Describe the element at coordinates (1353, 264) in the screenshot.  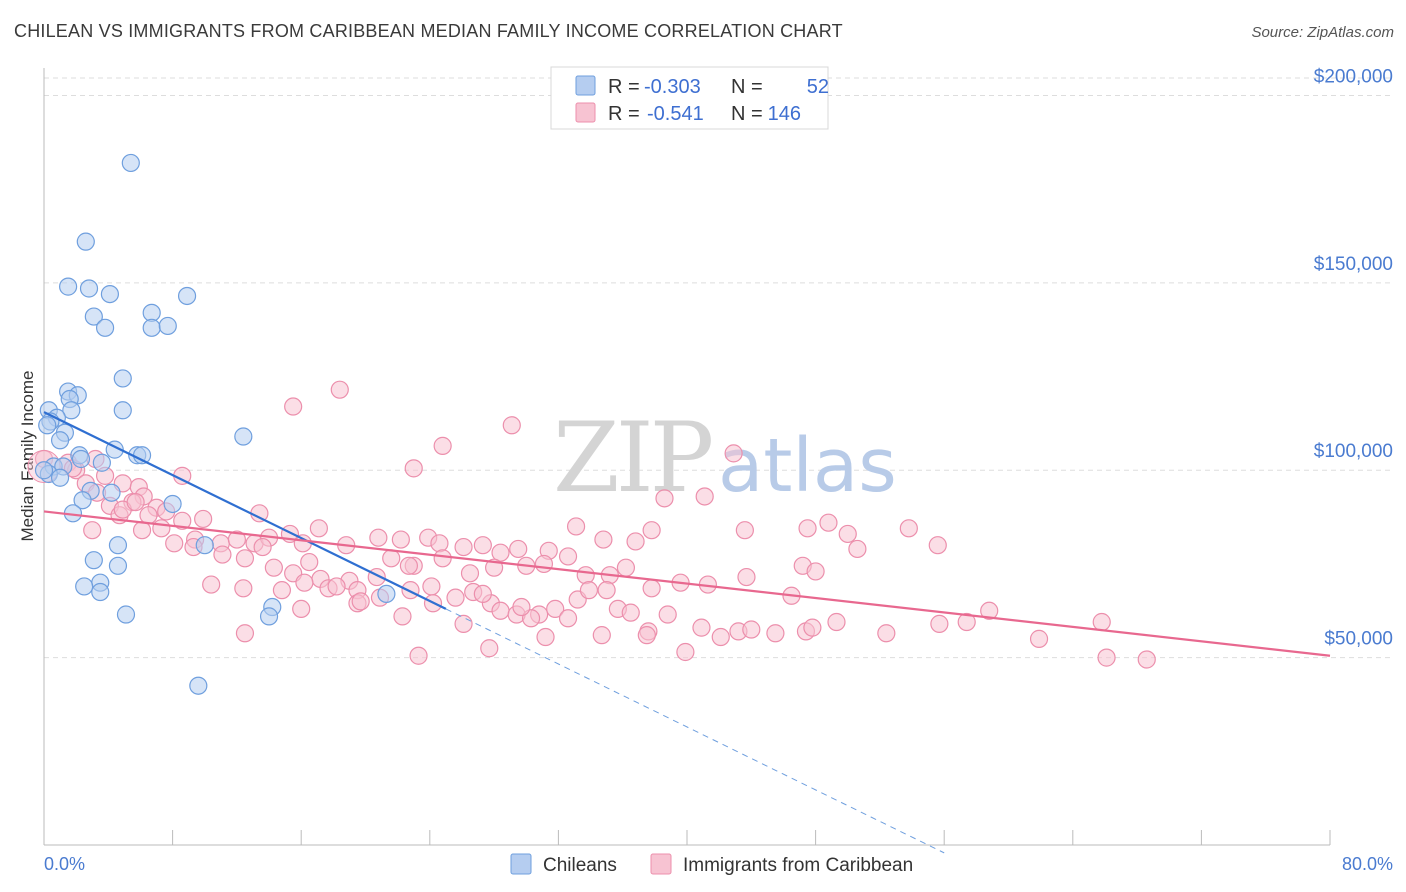
I see `y-tick-label: $150,000` at that location.